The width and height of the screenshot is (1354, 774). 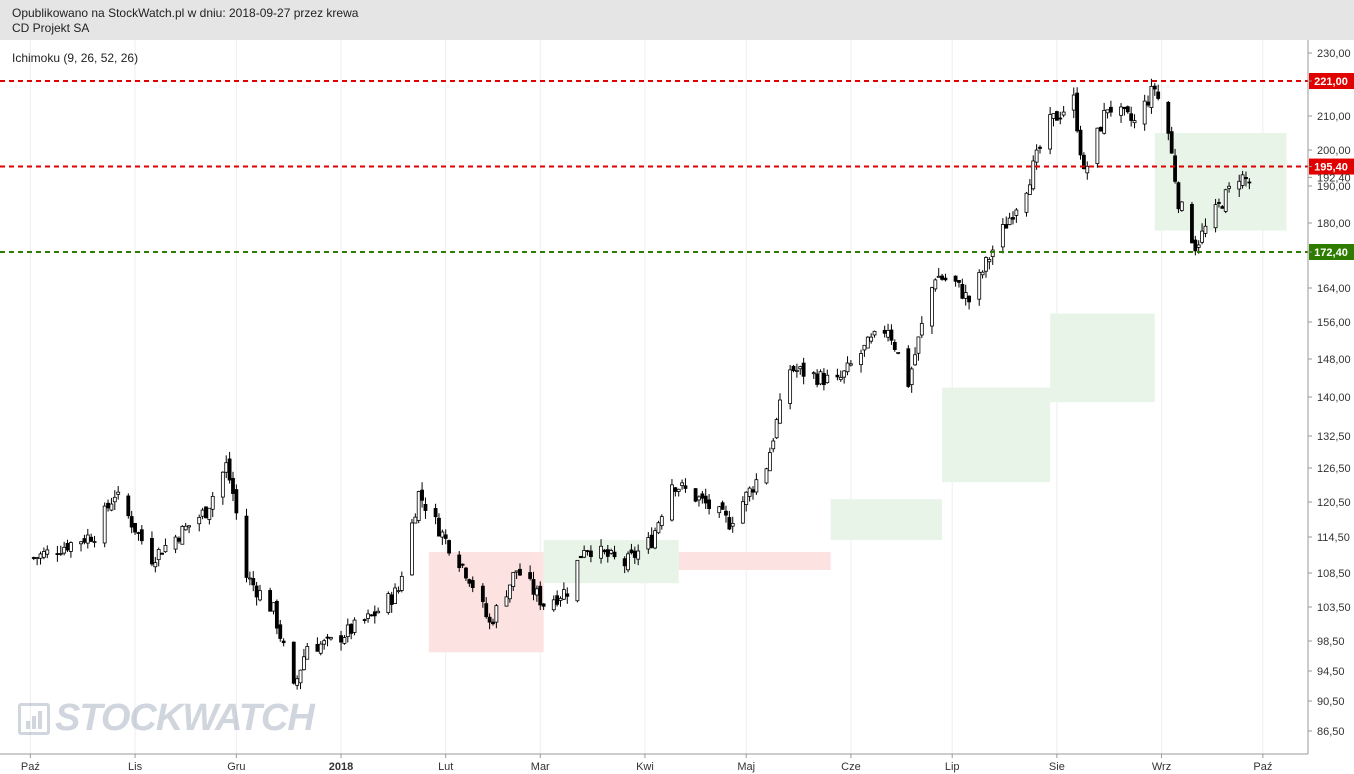 I want to click on y-tick-label: 200,00, so click(x=1334, y=151).